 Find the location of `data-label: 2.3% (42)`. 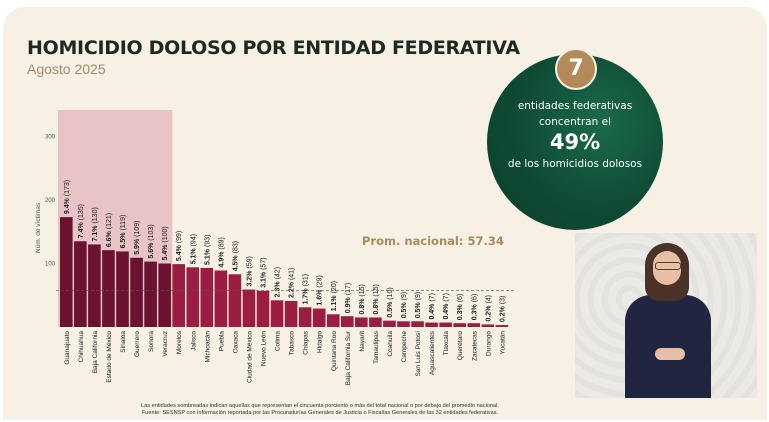

data-label: 2.3% (42) is located at coordinates (278, 282).